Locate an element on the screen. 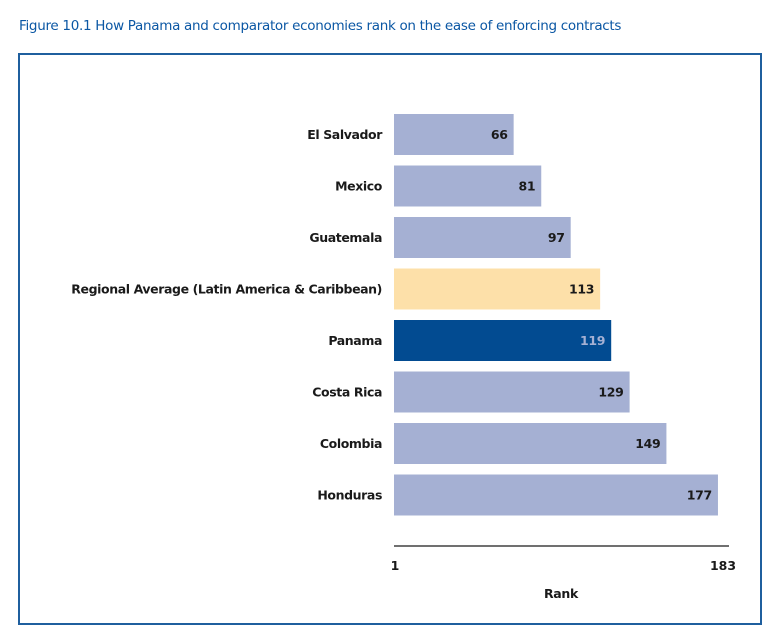 Image resolution: width=773 pixels, height=632 pixels. category-label: Costa Rica is located at coordinates (347, 392).